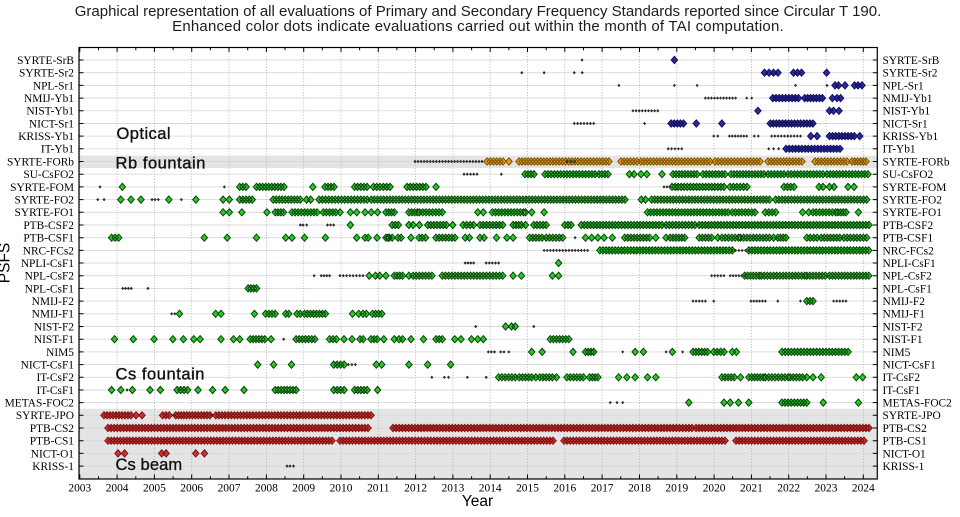 The width and height of the screenshot is (960, 517). What do you see at coordinates (341, 489) in the screenshot?
I see `svg-text: 2010` at bounding box center [341, 489].